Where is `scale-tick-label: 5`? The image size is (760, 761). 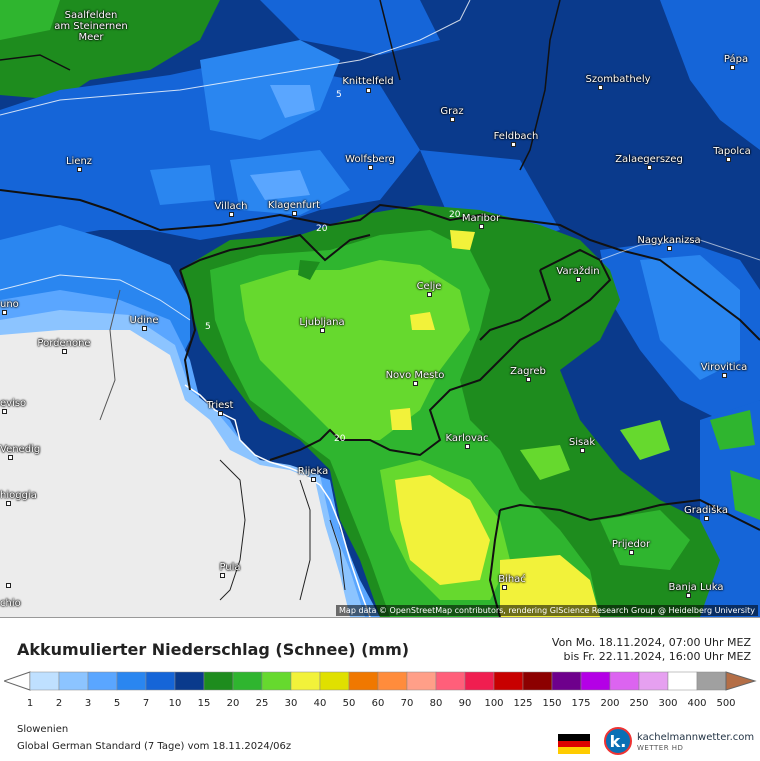 scale-tick-label: 5 is located at coordinates (117, 703).